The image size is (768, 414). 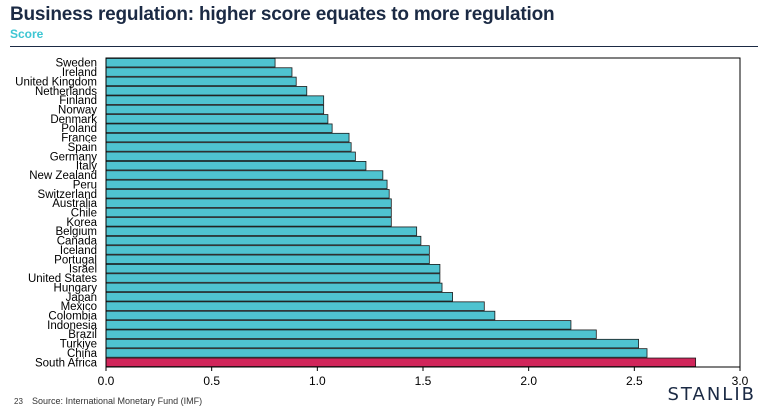 What do you see at coordinates (82, 335) in the screenshot?
I see `category-label: Brazil` at bounding box center [82, 335].